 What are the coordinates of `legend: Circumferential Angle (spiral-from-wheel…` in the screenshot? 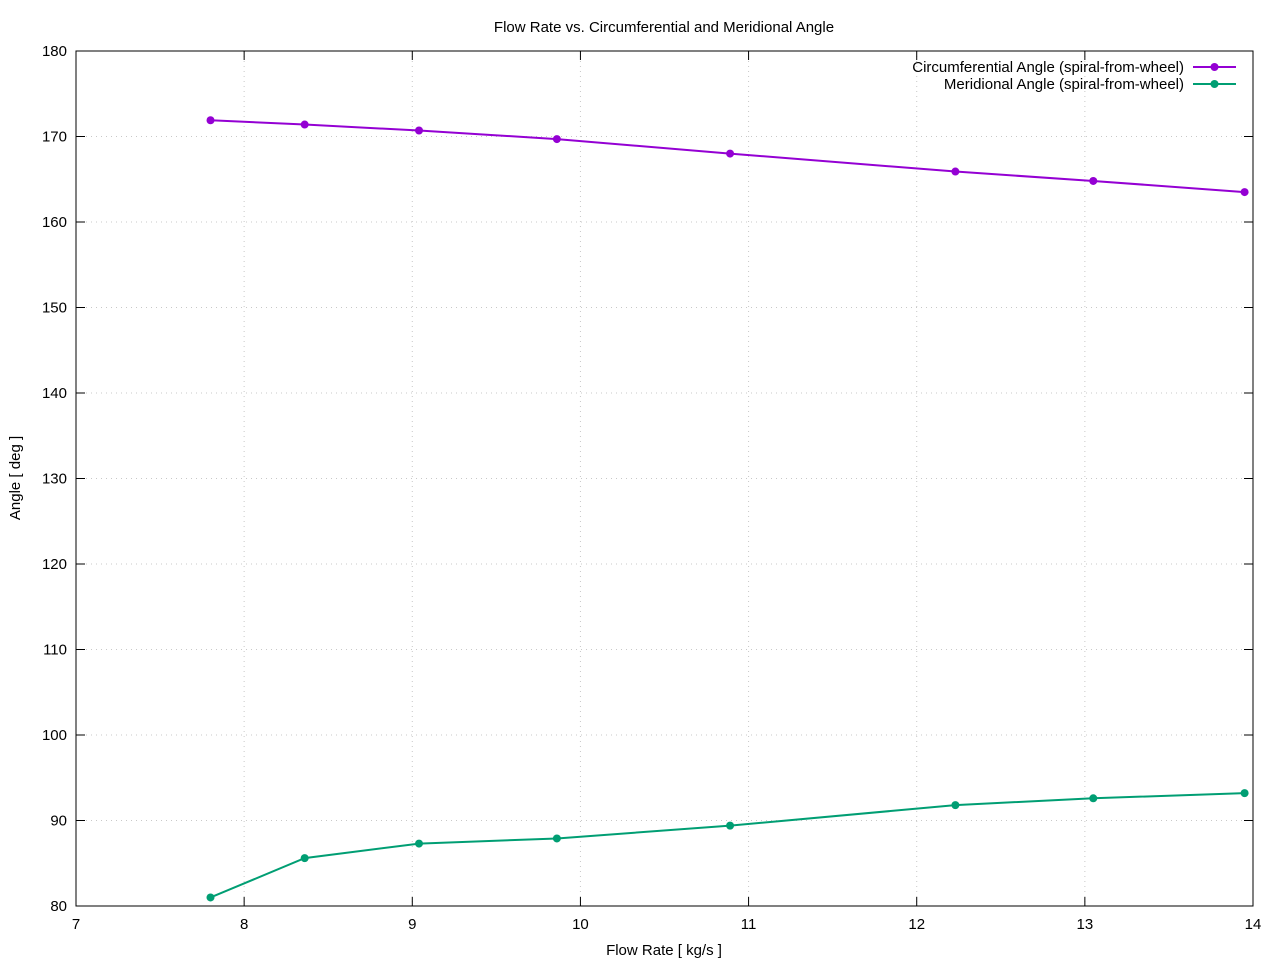 It's located at (1074, 76).